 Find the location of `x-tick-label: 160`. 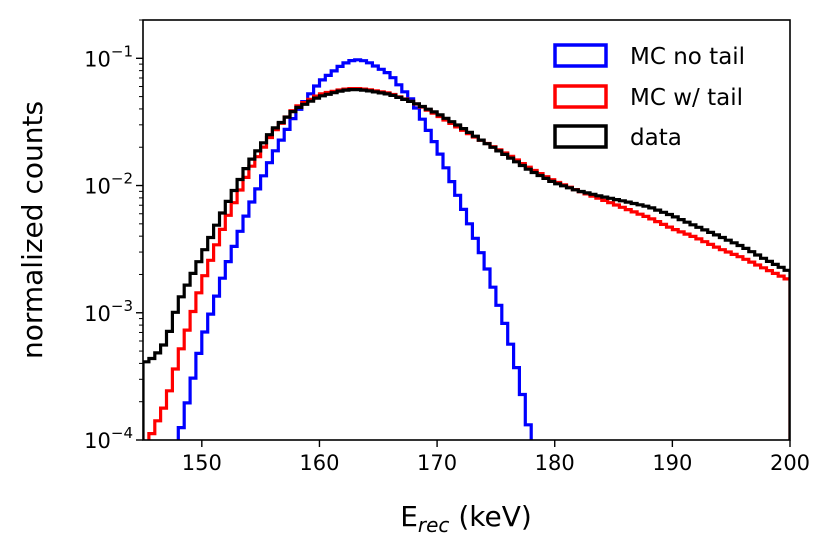

x-tick-label: 160 is located at coordinates (319, 463).